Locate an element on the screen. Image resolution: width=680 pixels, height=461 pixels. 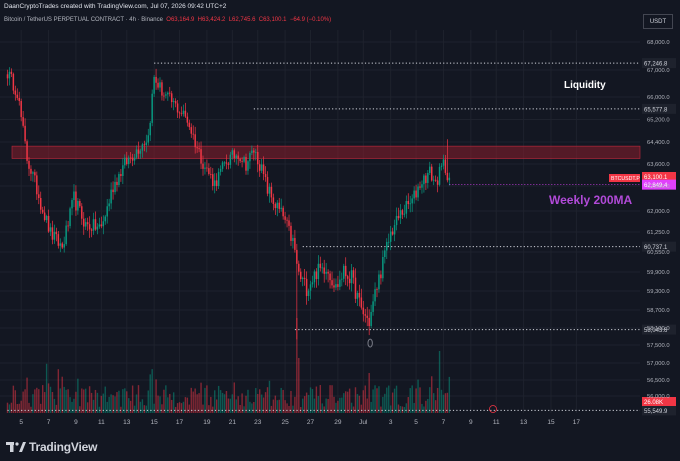
ma-price-tag is located at coordinates (659, 184).